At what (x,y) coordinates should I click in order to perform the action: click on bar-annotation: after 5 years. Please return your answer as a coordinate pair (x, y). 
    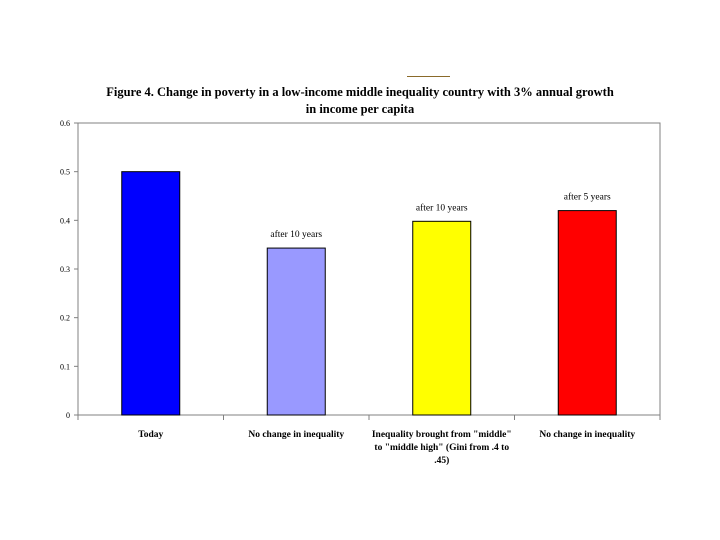
    Looking at the image, I should click on (587, 197).